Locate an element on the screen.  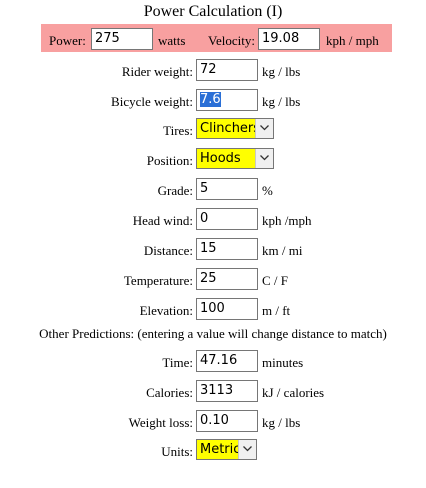
bicycle-weight-input: 7.6 is located at coordinates (227, 100).